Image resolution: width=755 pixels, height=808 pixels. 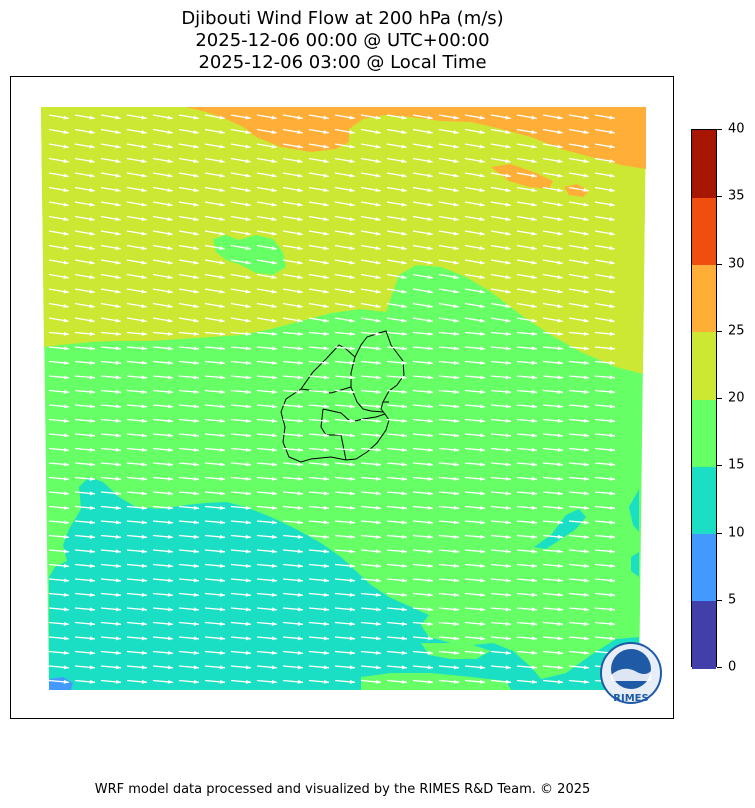 I want to click on colorbar, so click(x=704, y=399).